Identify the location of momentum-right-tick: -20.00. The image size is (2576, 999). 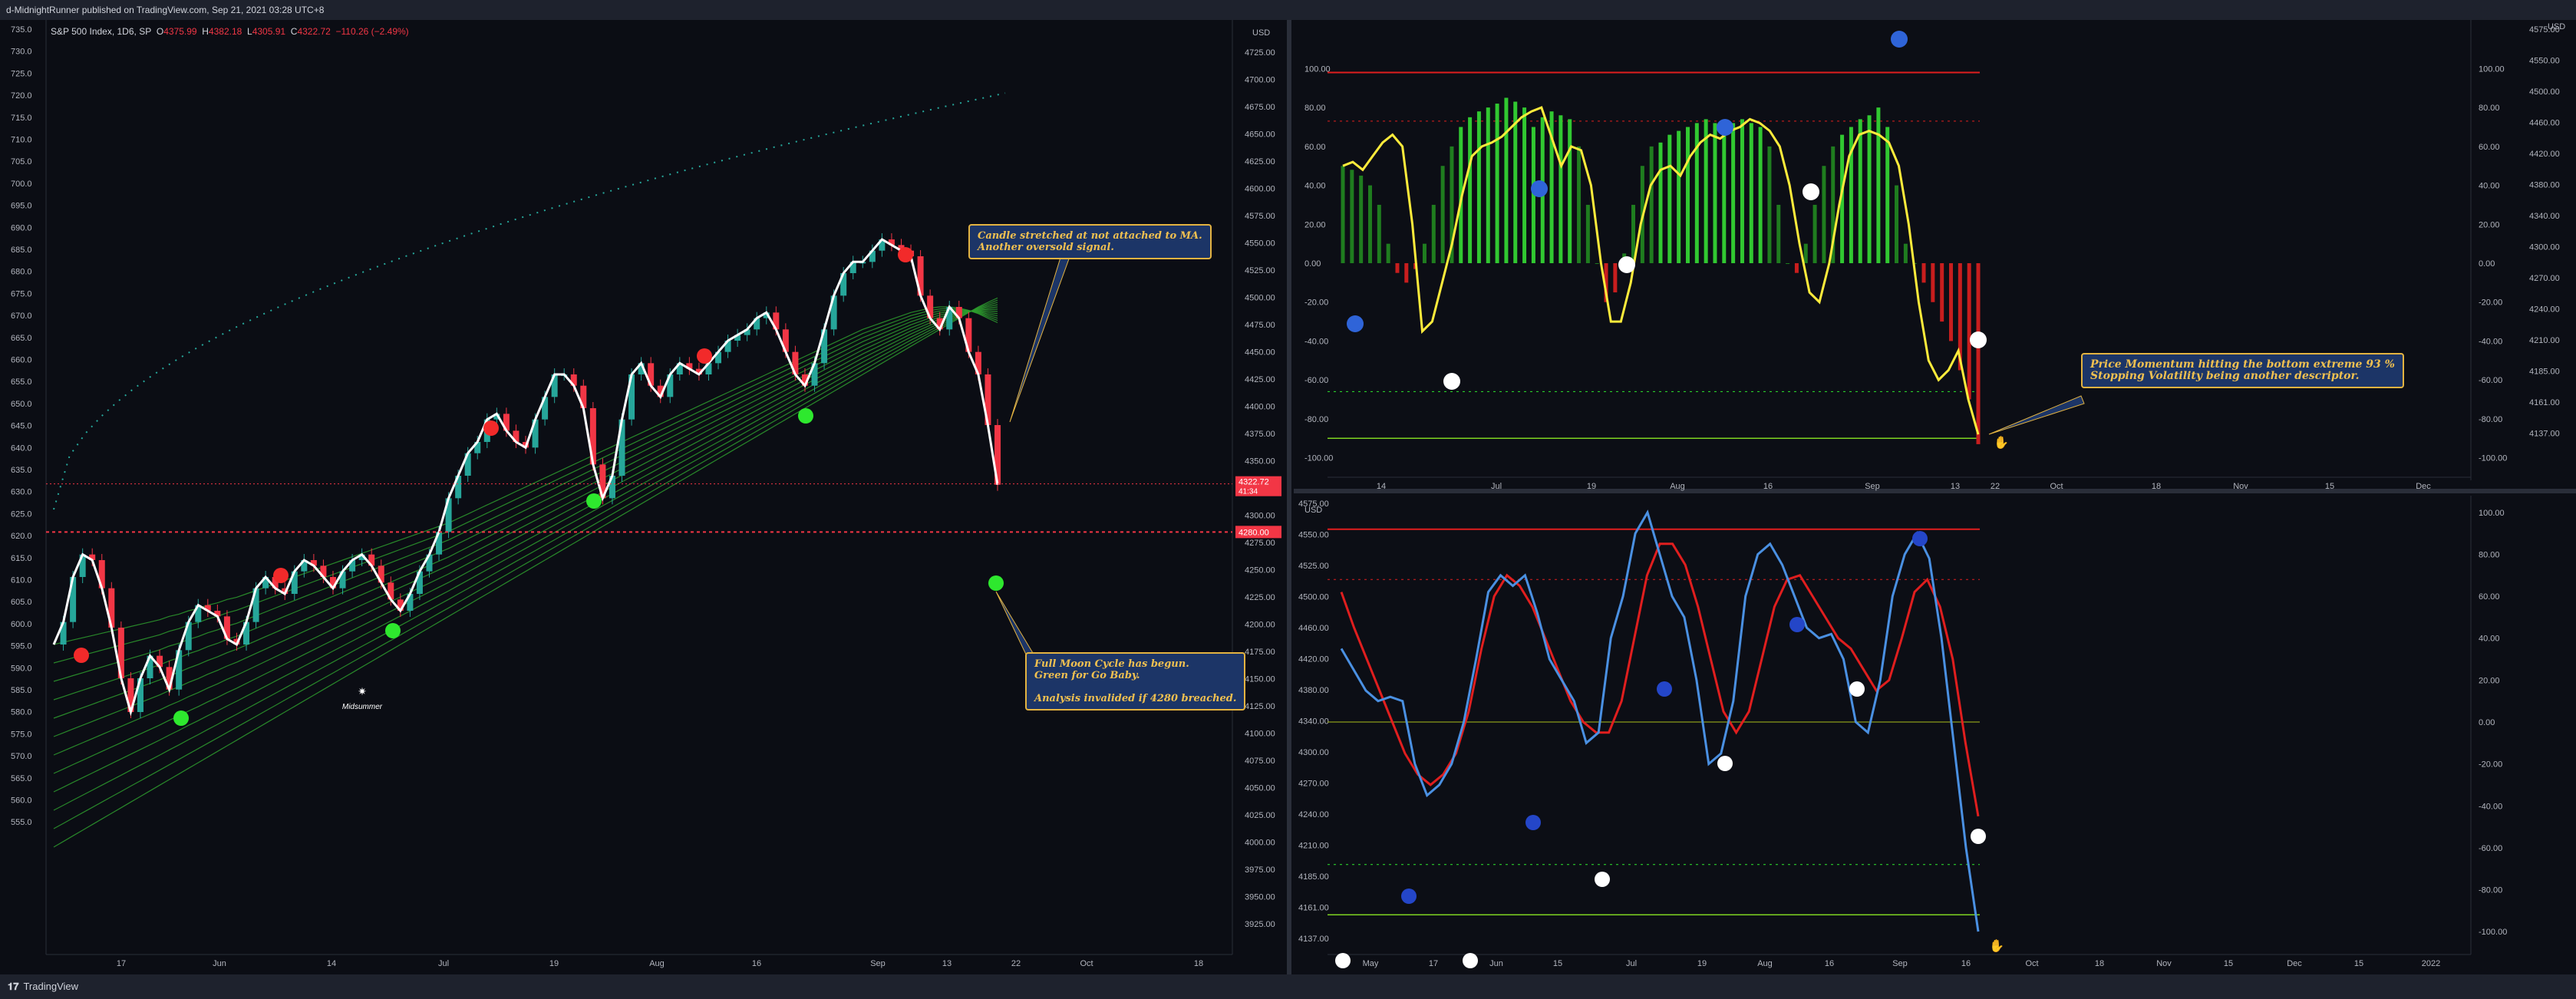
(2490, 303).